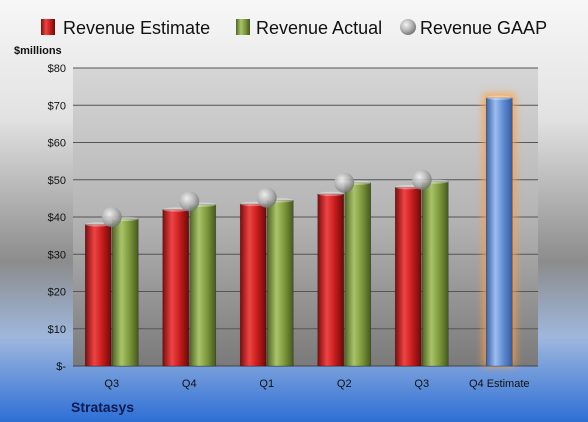 The width and height of the screenshot is (588, 422). I want to click on y-axis-ticks: $- $10 $20 $30 $40 $50 $60 $70 $80, so click(57, 218).